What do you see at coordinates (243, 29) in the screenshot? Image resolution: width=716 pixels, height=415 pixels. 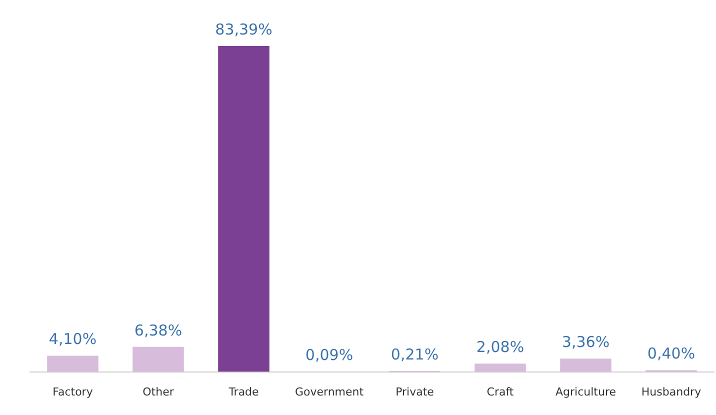 I see `data-label: 83,39%` at bounding box center [243, 29].